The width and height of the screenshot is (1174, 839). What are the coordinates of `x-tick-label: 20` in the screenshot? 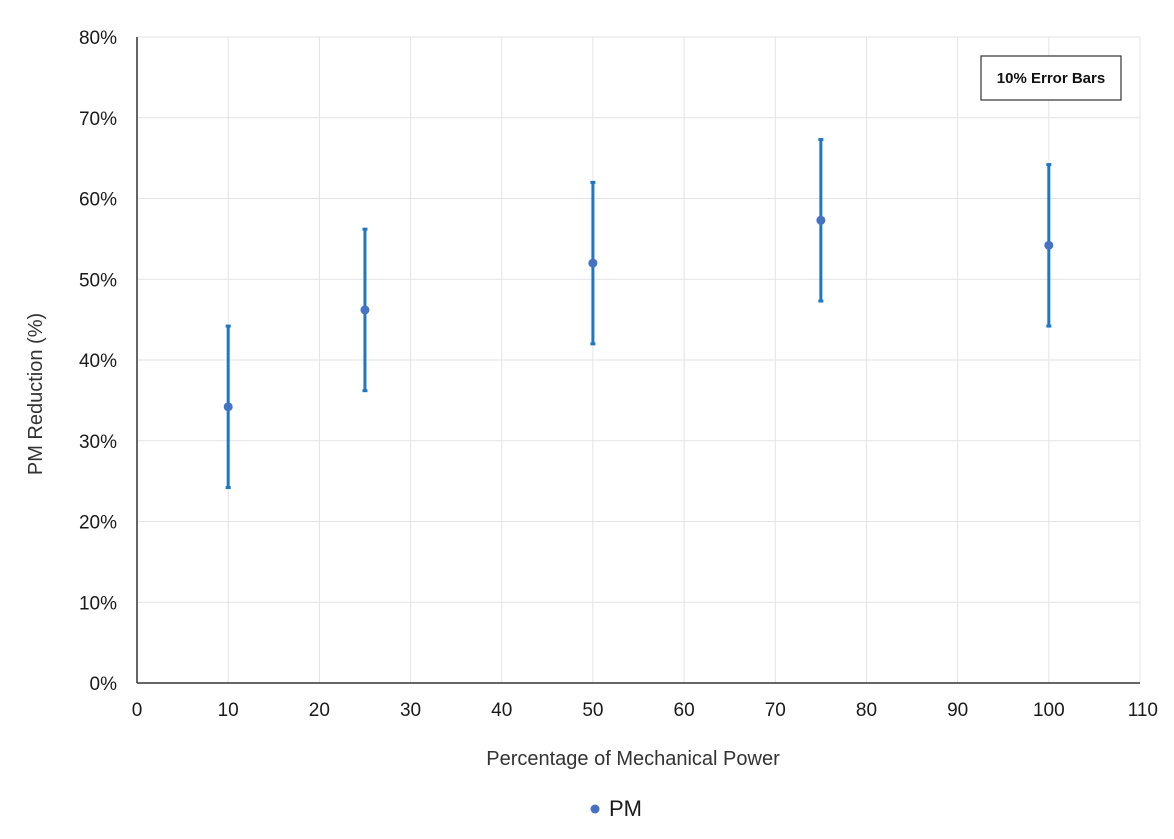 It's located at (319, 710).